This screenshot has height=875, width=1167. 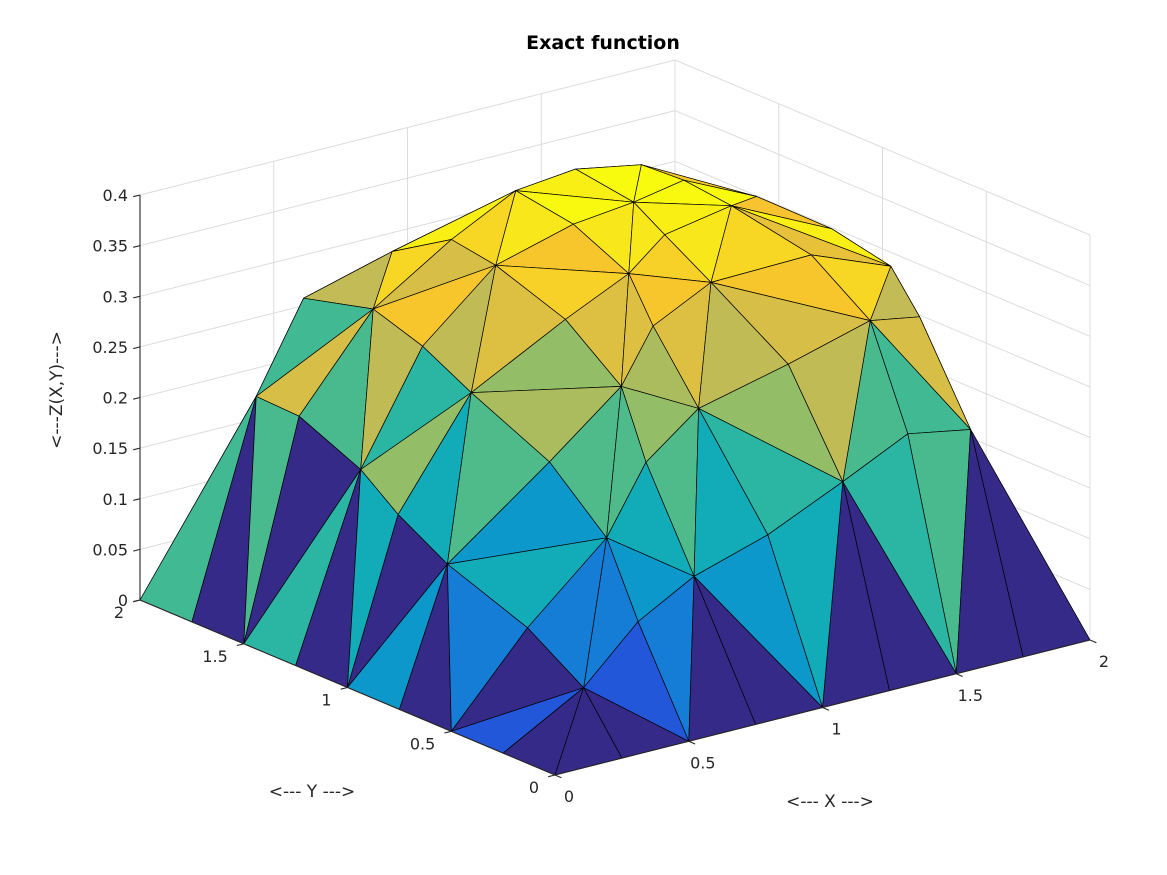 I want to click on svg-text: 0.4, so click(x=115, y=195).